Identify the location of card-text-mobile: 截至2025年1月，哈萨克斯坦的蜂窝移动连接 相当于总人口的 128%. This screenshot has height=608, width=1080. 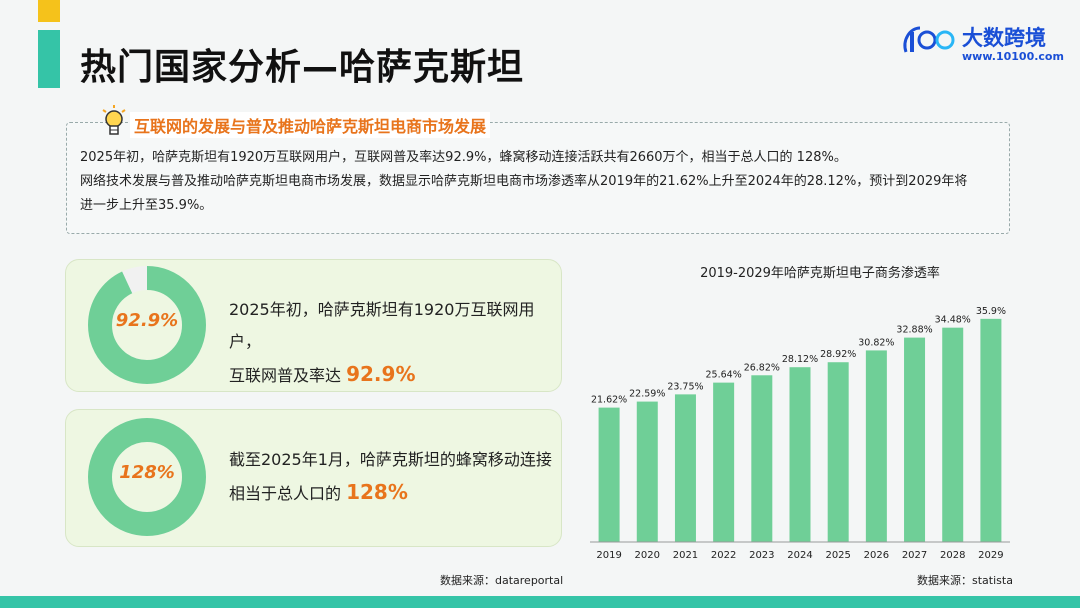
(390, 477).